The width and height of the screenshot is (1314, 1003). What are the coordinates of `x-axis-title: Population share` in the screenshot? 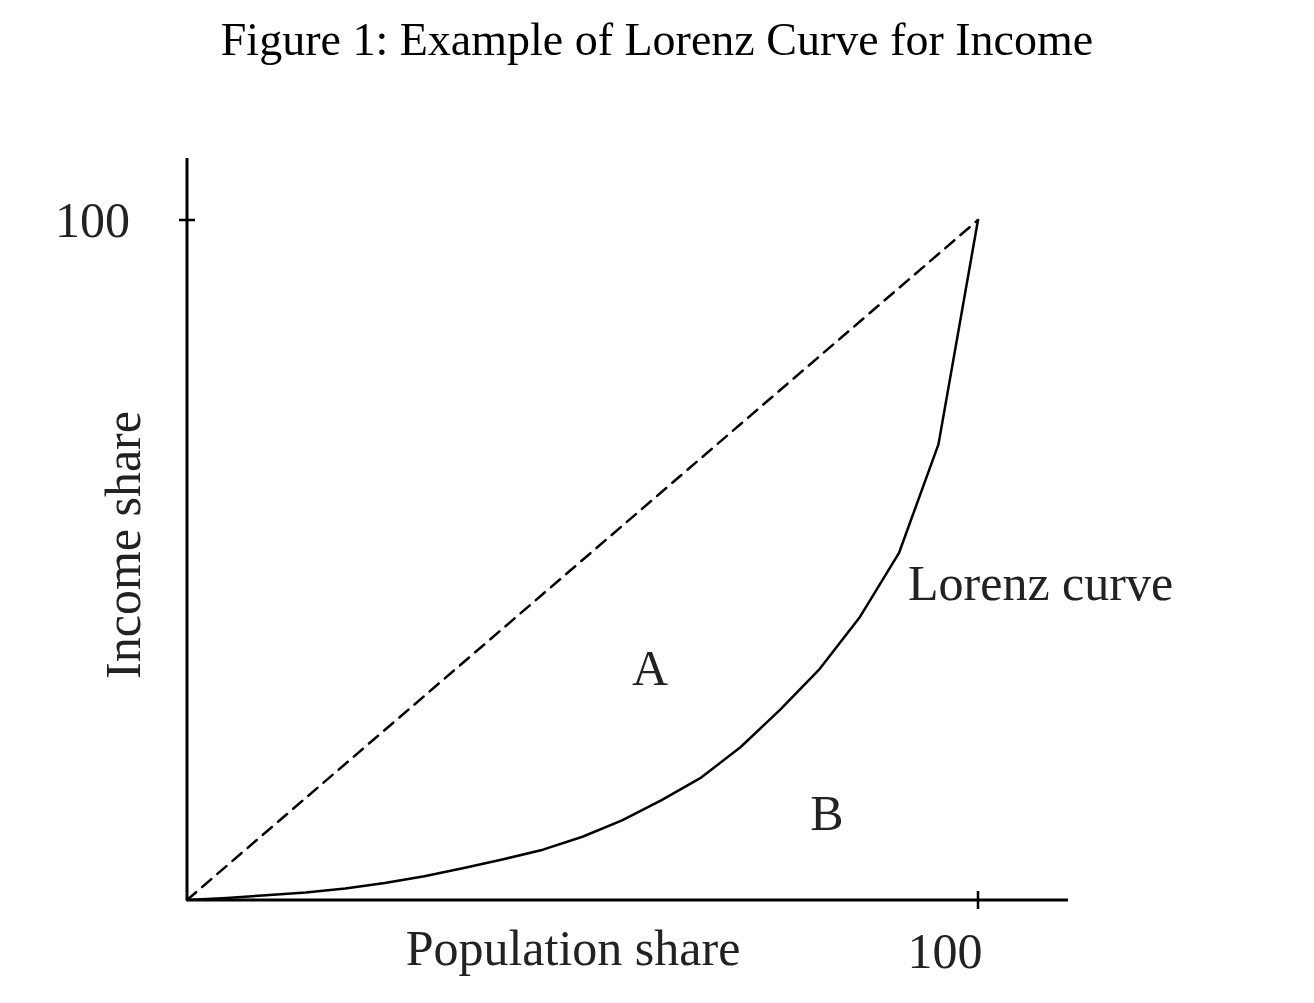 It's located at (573, 948).